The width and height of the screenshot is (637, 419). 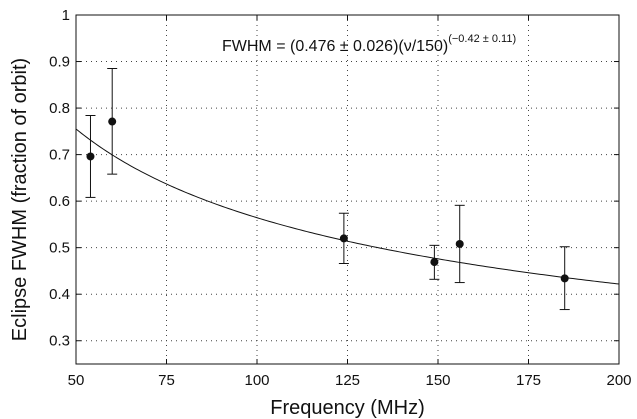 What do you see at coordinates (59, 201) in the screenshot?
I see `y-tick-label: 0.6` at bounding box center [59, 201].